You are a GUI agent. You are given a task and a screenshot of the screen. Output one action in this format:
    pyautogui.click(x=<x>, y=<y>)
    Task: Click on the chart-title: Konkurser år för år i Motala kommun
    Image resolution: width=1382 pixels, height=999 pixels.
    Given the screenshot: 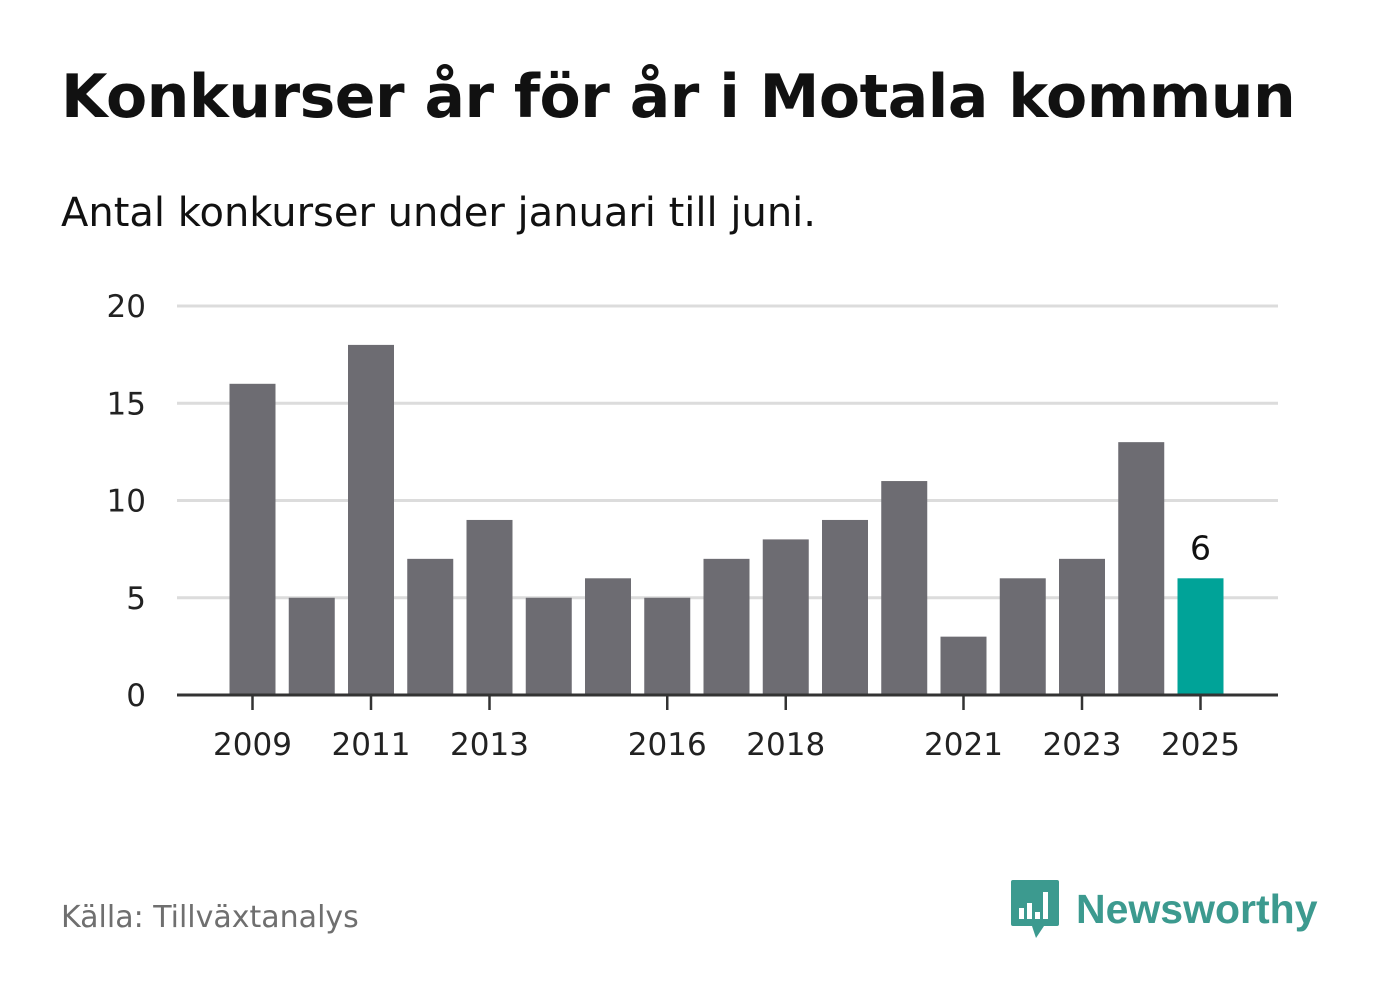 What is the action you would take?
    pyautogui.click(x=678, y=97)
    